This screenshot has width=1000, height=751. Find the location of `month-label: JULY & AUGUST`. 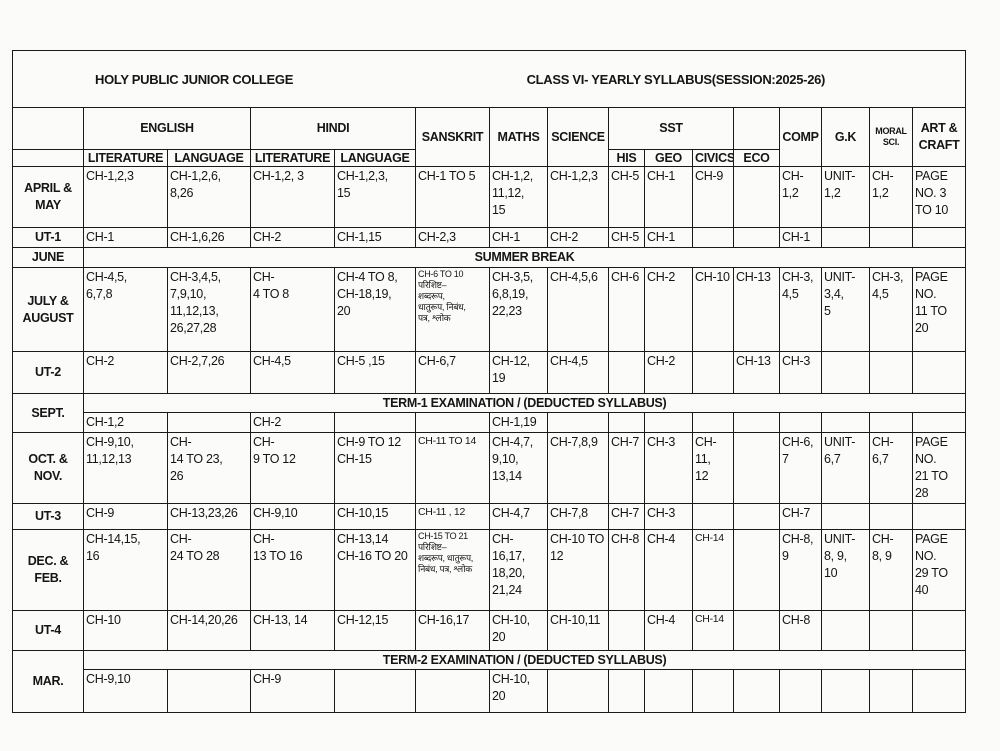

month-label: JULY & AUGUST is located at coordinates (48, 309).